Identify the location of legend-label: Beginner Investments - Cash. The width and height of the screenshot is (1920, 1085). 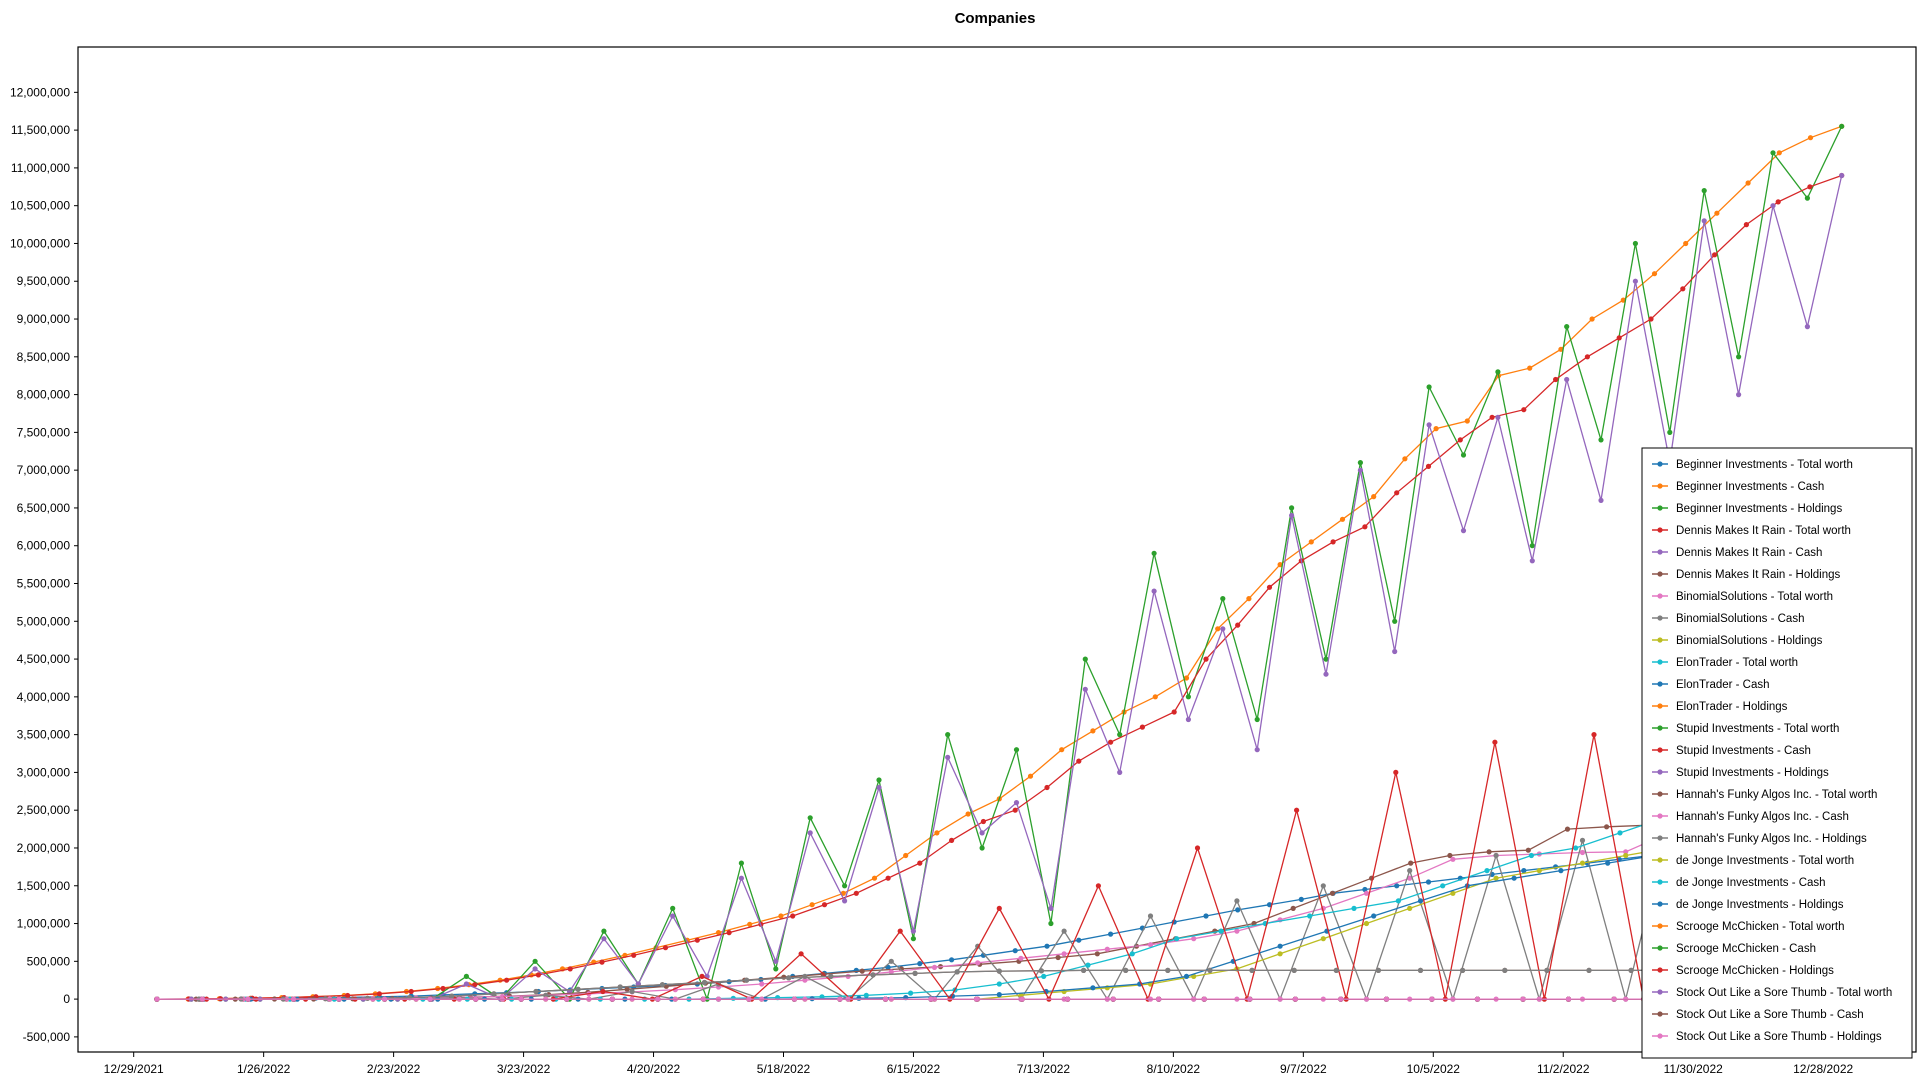
(1750, 487).